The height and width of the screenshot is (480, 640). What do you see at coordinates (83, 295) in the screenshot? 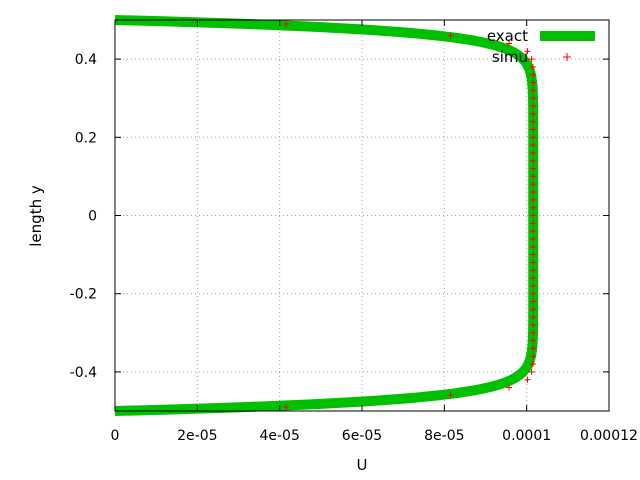
I see `y-tick-label: -0.2` at bounding box center [83, 295].